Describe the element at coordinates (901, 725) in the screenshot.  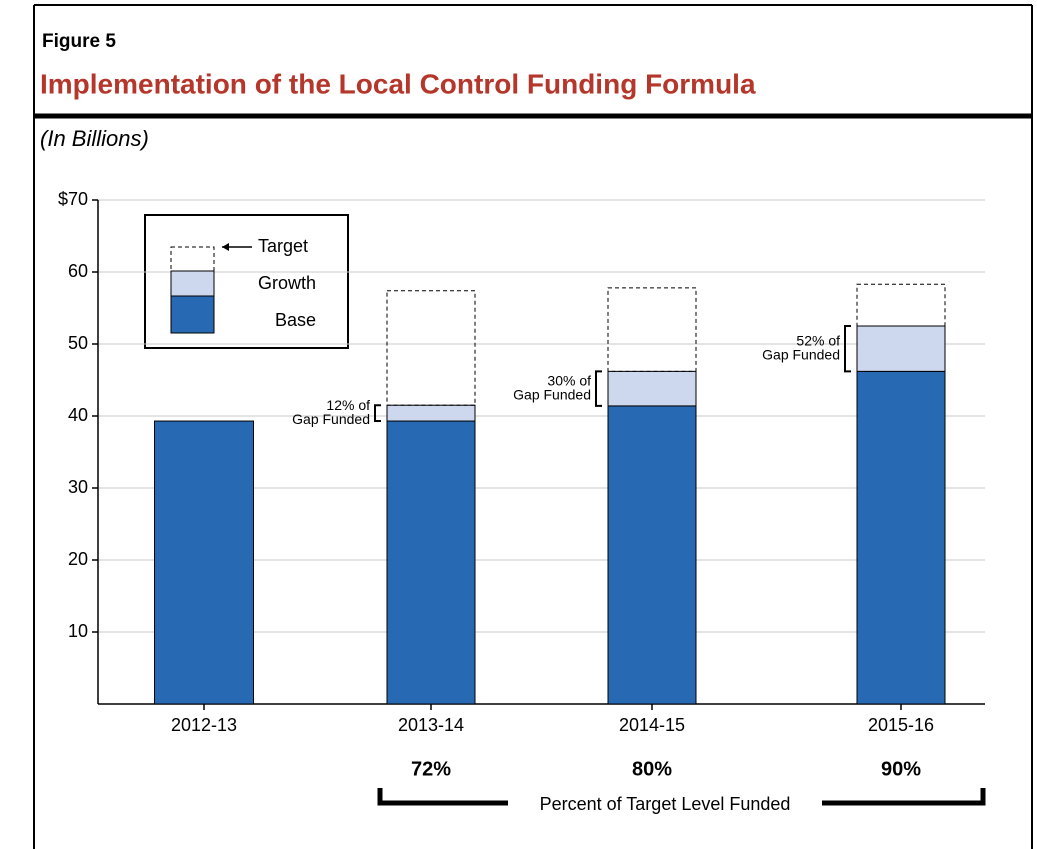
I see `x-tick-label: 2015-16` at that location.